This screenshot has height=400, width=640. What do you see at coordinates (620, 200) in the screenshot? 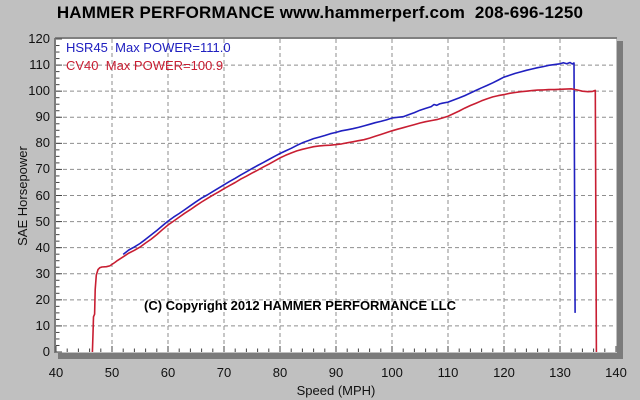
I see `plot-border-right` at bounding box center [620, 200].